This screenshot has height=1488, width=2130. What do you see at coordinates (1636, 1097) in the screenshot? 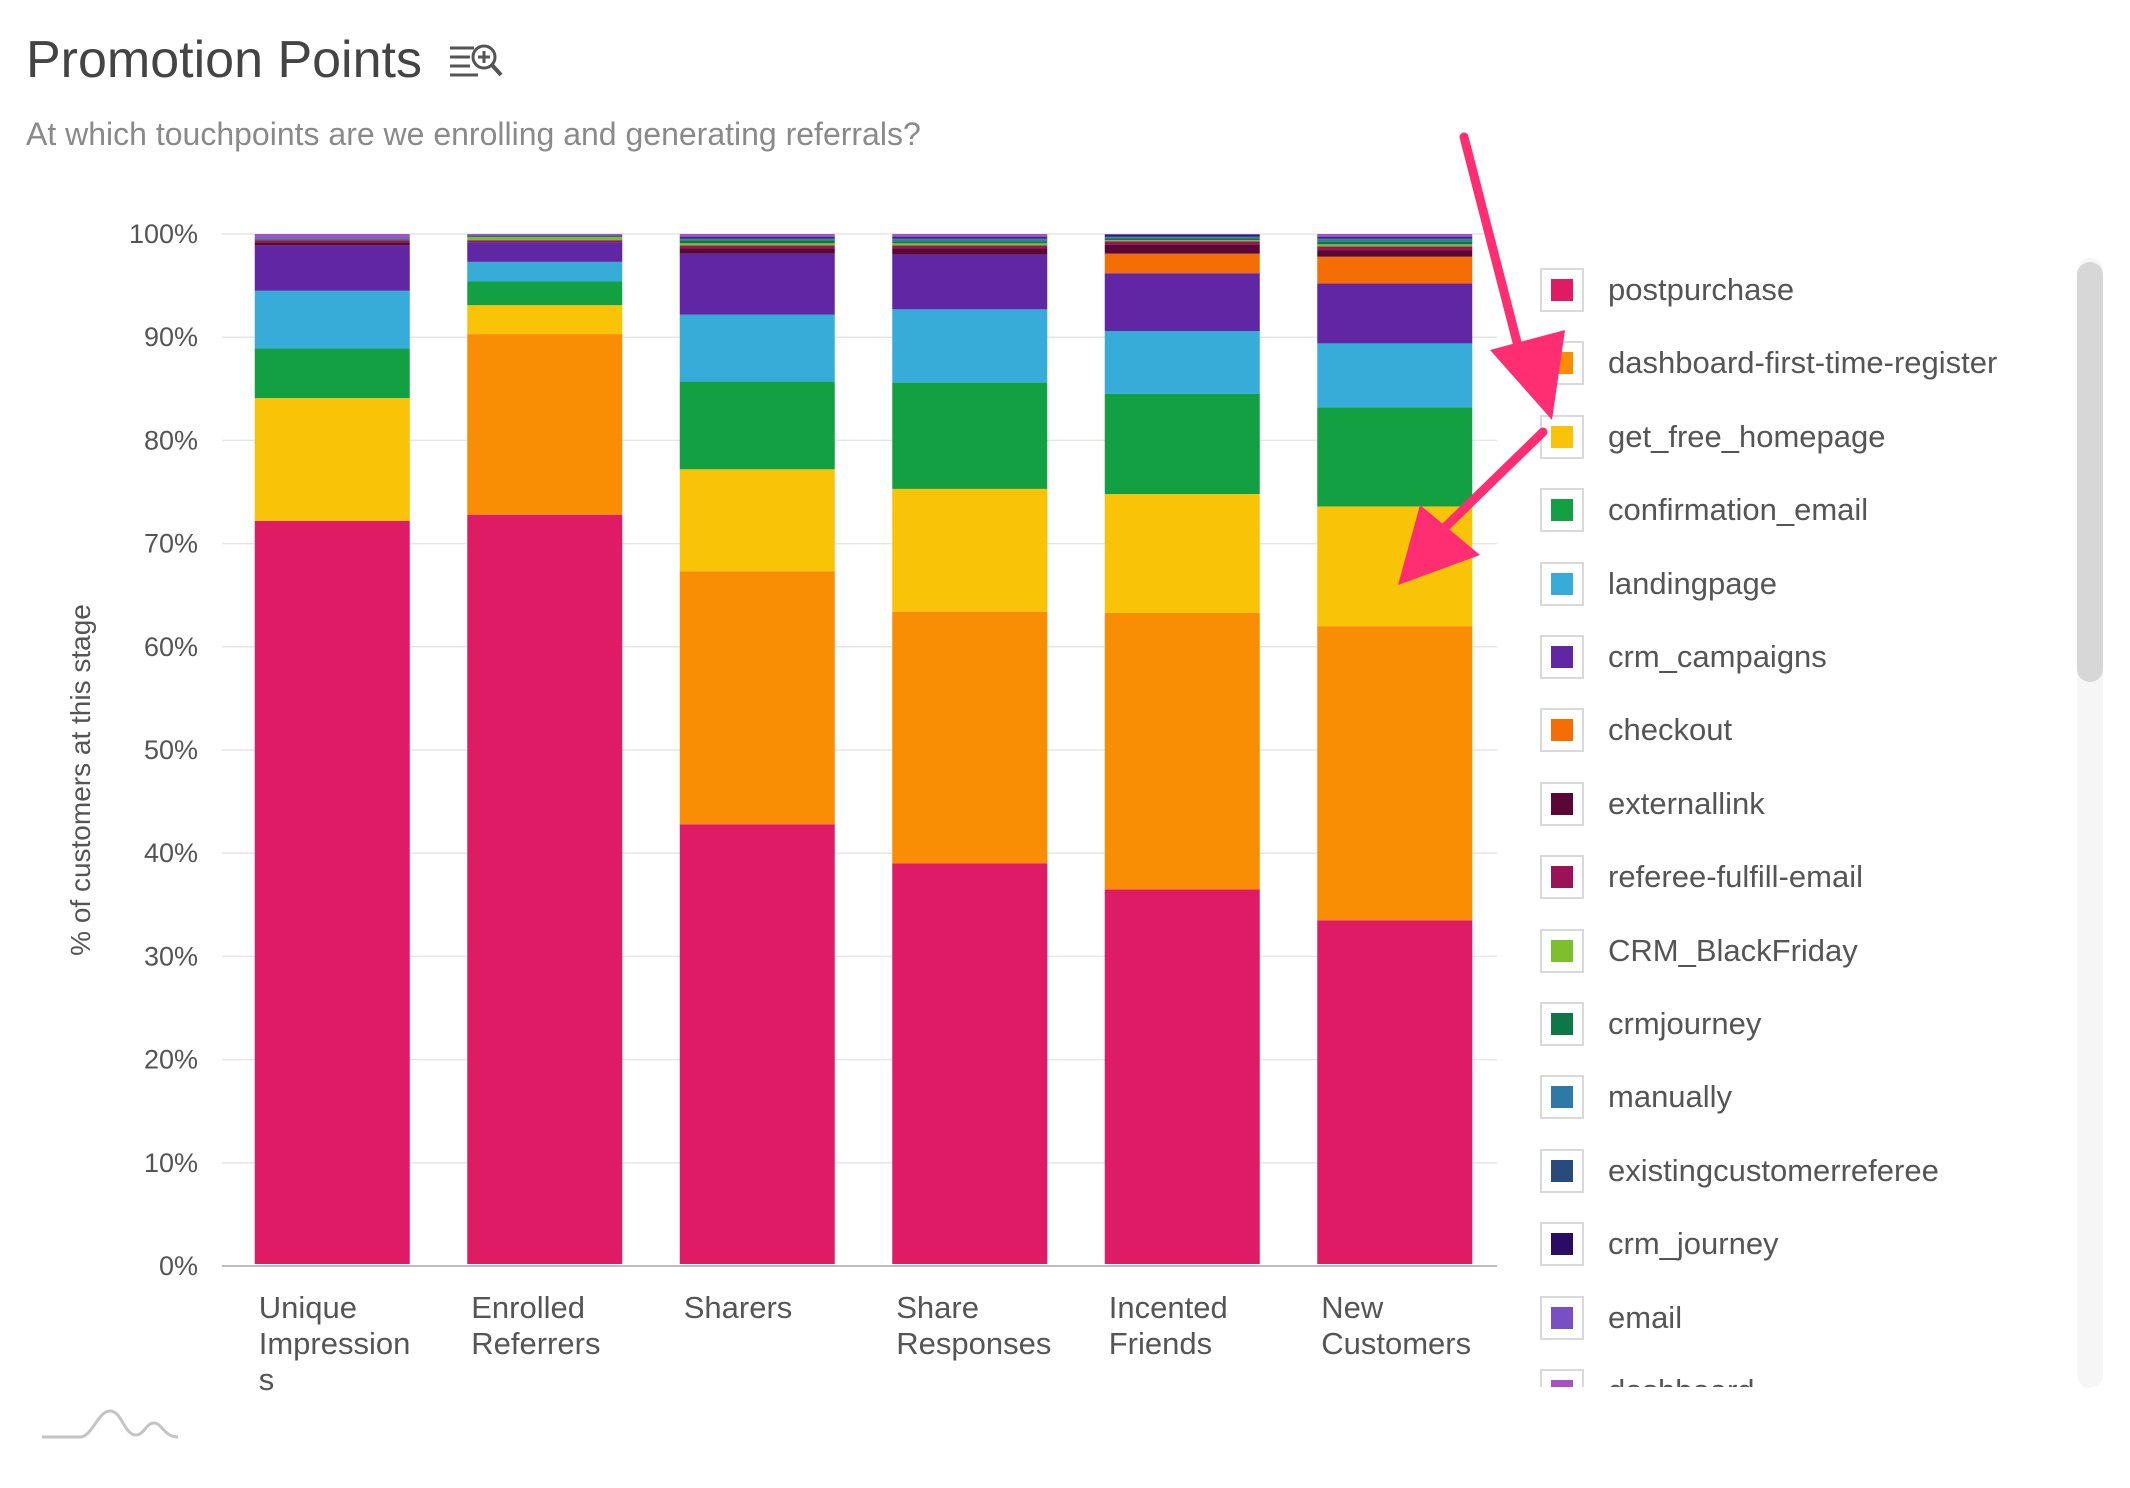
I see `legend-item: manually` at bounding box center [1636, 1097].